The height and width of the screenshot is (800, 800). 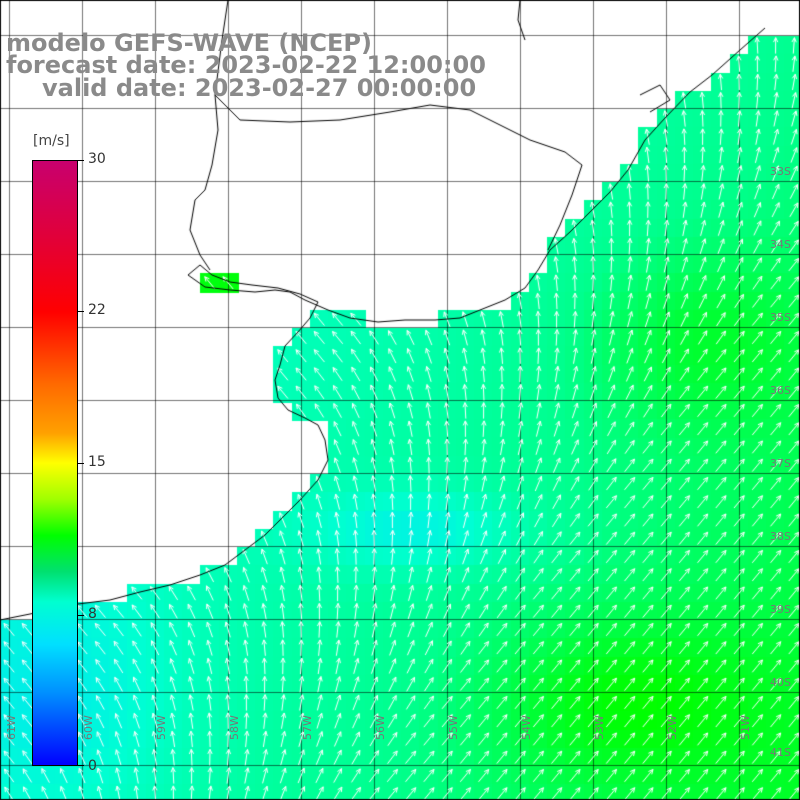 I want to click on colorbar-tick-22: 22, so click(x=97, y=310).